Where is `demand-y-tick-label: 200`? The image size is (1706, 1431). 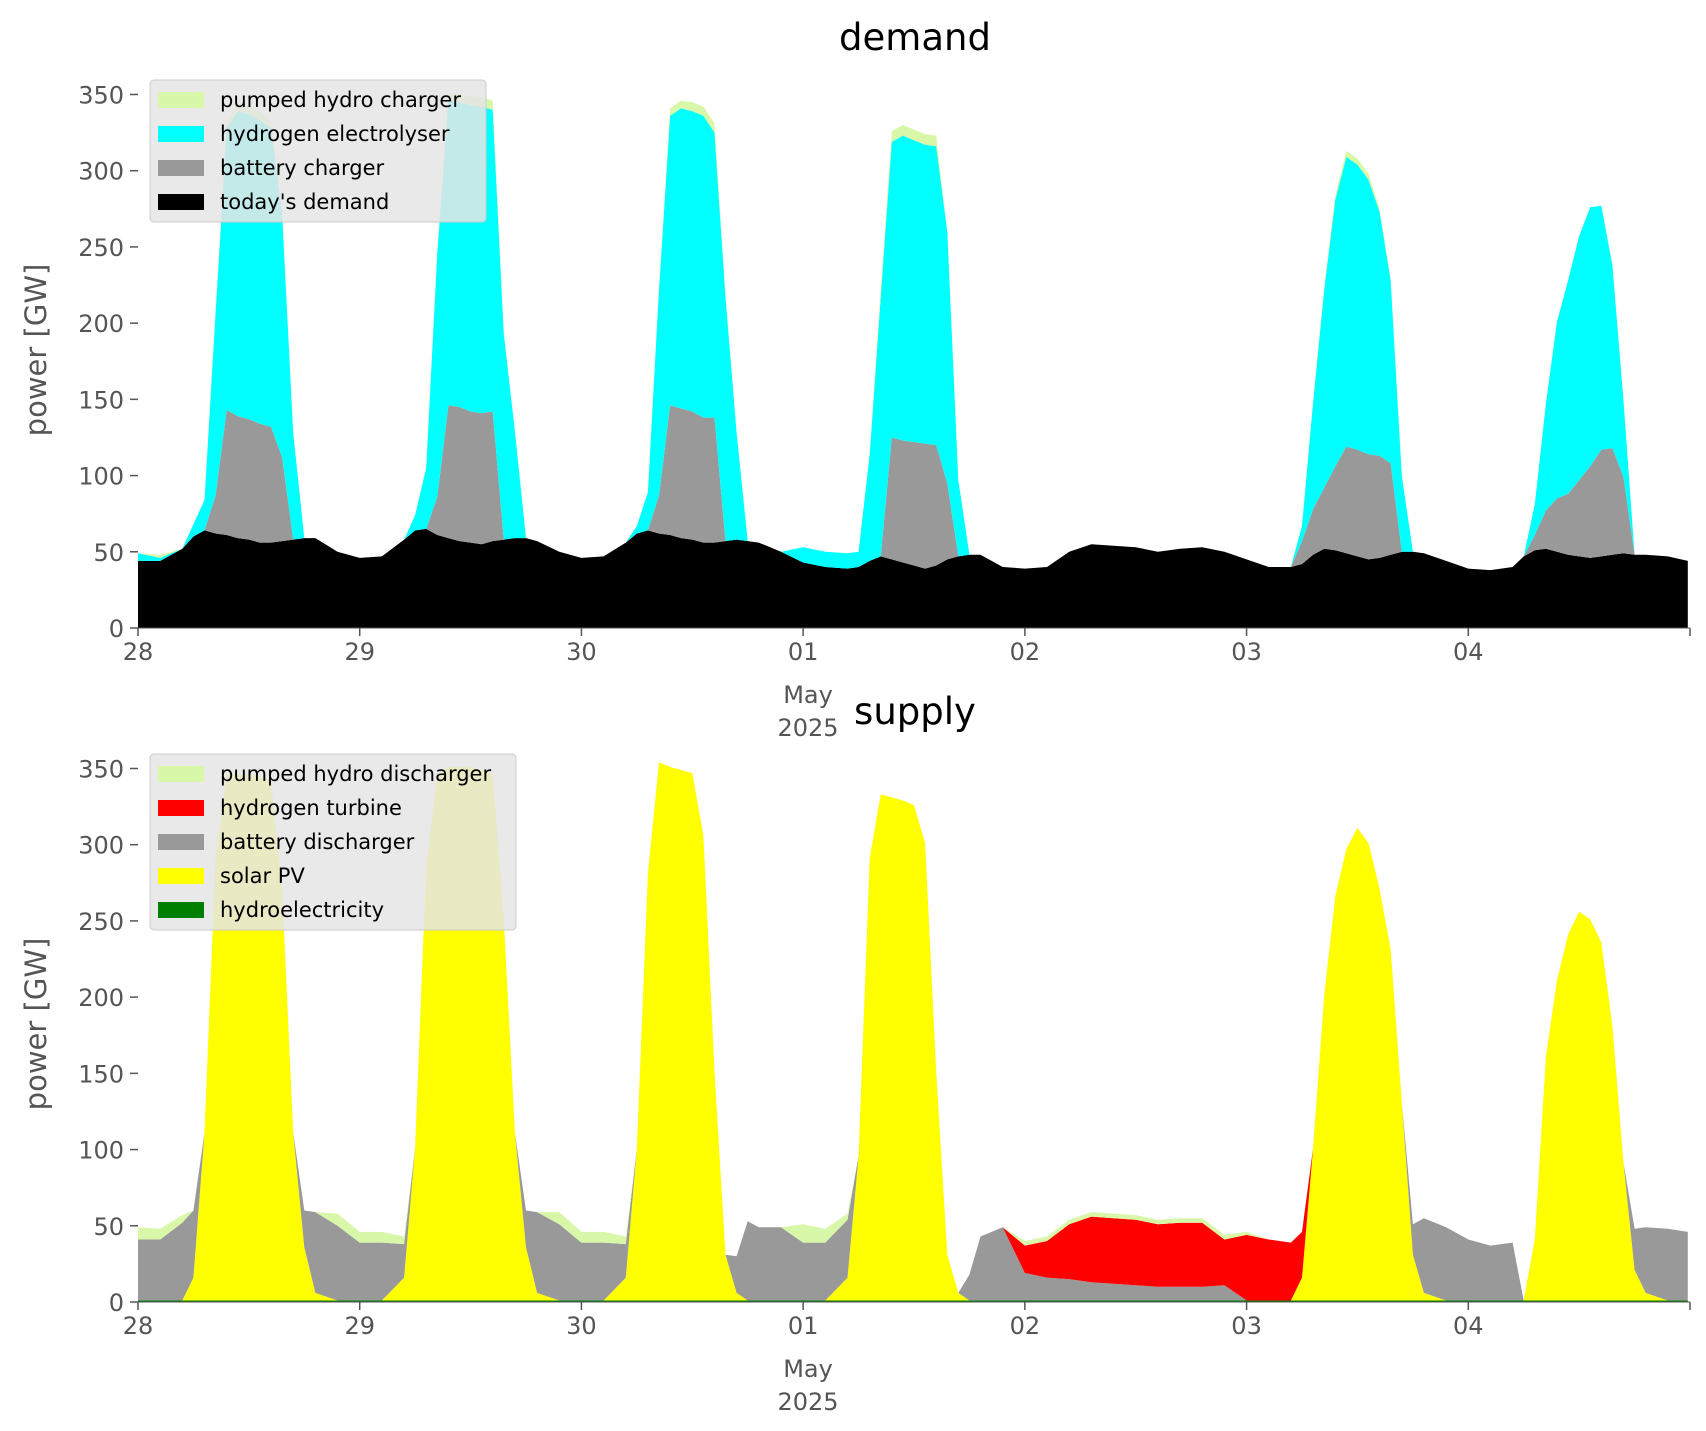
demand-y-tick-label: 200 is located at coordinates (101, 324).